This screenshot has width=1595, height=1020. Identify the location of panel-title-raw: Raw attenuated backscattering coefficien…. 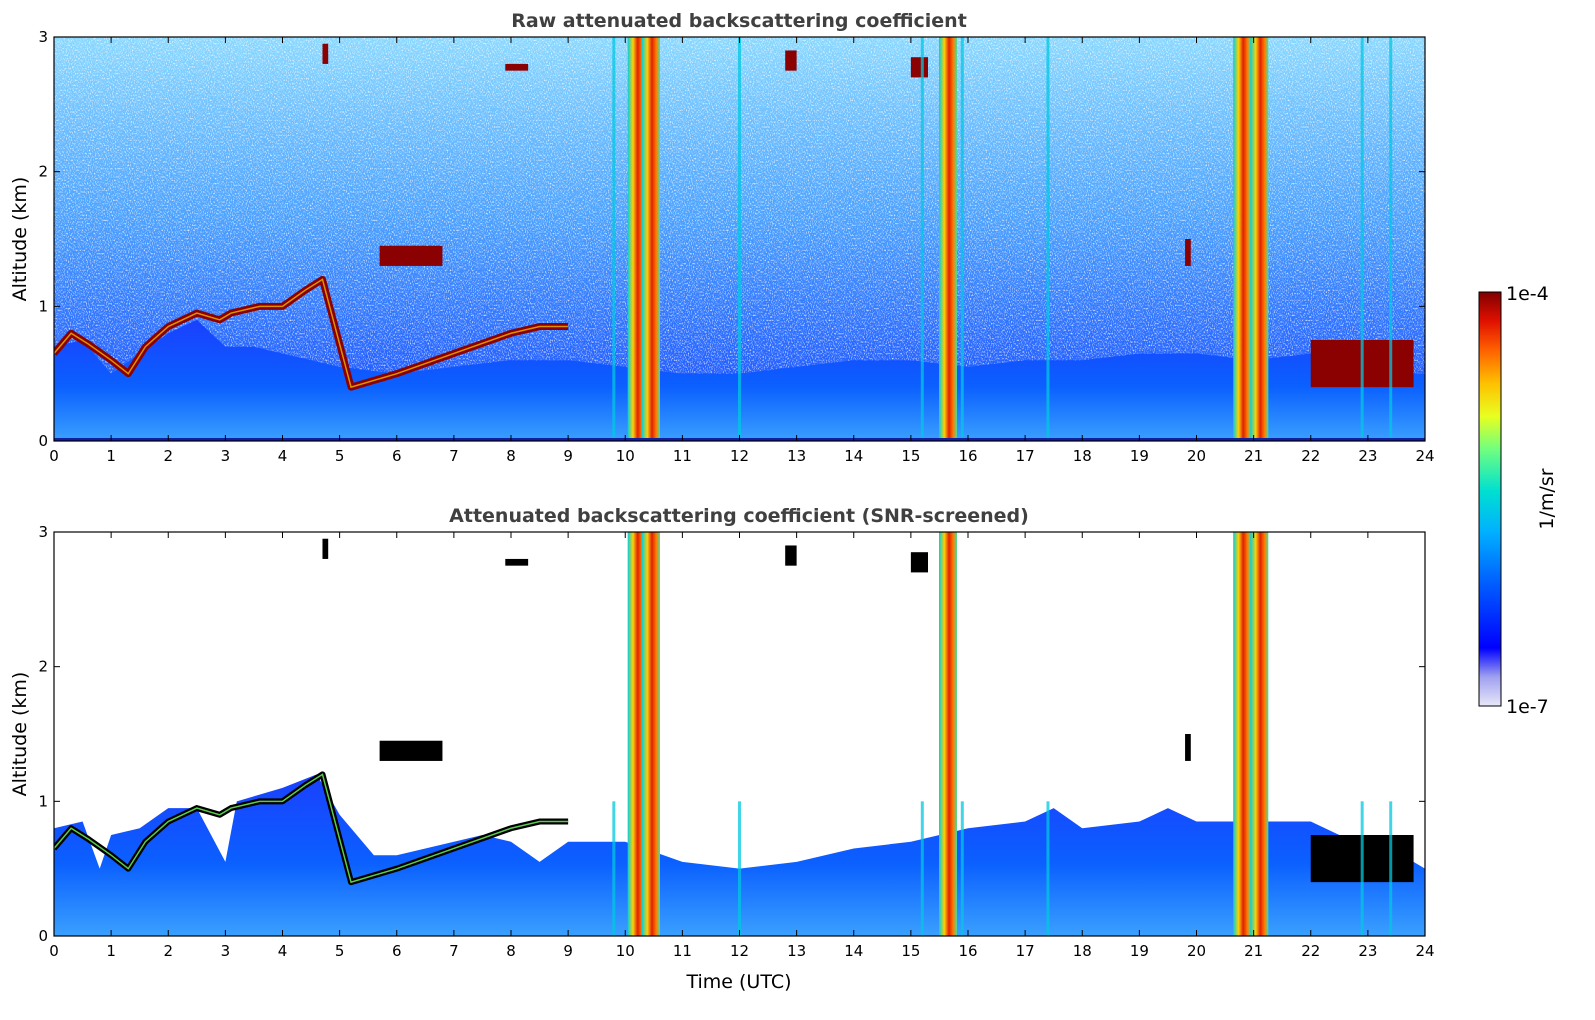
(739, 21).